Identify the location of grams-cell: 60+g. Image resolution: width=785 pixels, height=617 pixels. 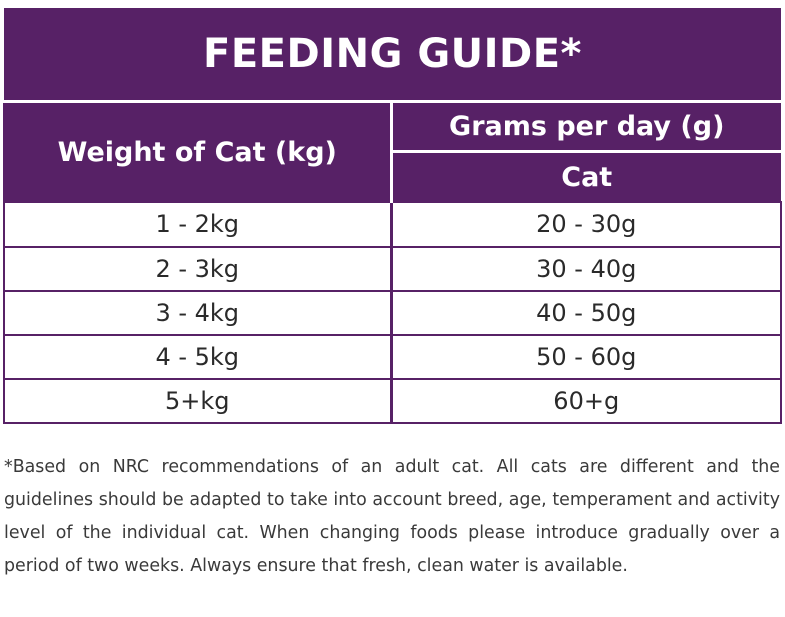
(586, 401).